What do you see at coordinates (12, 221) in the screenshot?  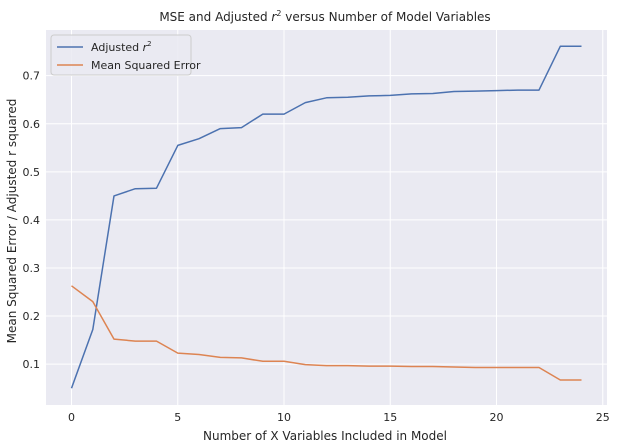 I see `y-axis-label: Mean Squared Error / Adjusted r squared` at bounding box center [12, 221].